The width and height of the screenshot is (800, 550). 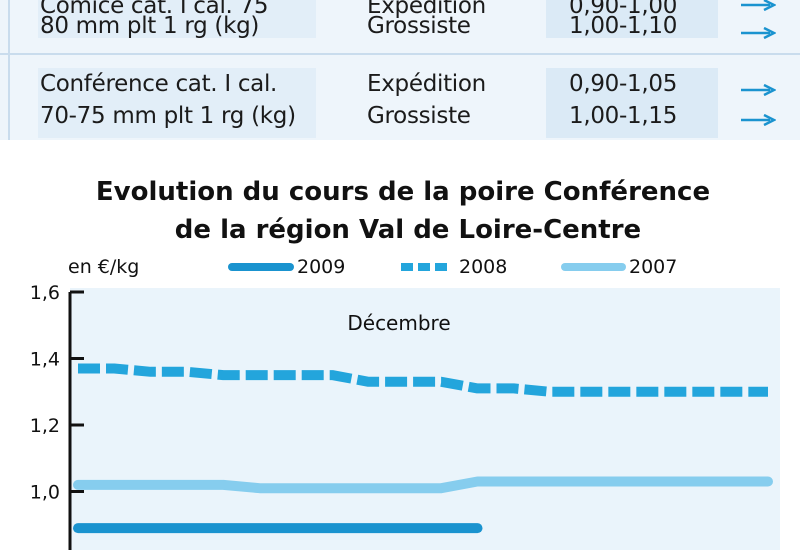 I want to click on product-name-line-2: 80 mm plt 1 rg (kg), so click(x=150, y=26).